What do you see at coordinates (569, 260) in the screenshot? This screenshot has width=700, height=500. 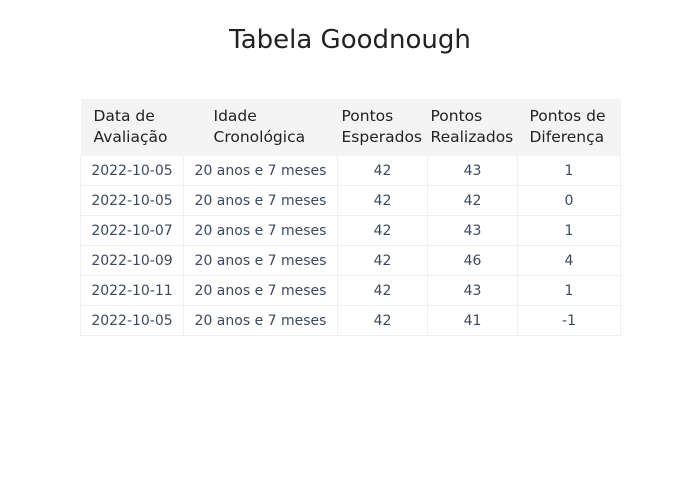 I see `cell-pontos-diferenca: 4` at bounding box center [569, 260].